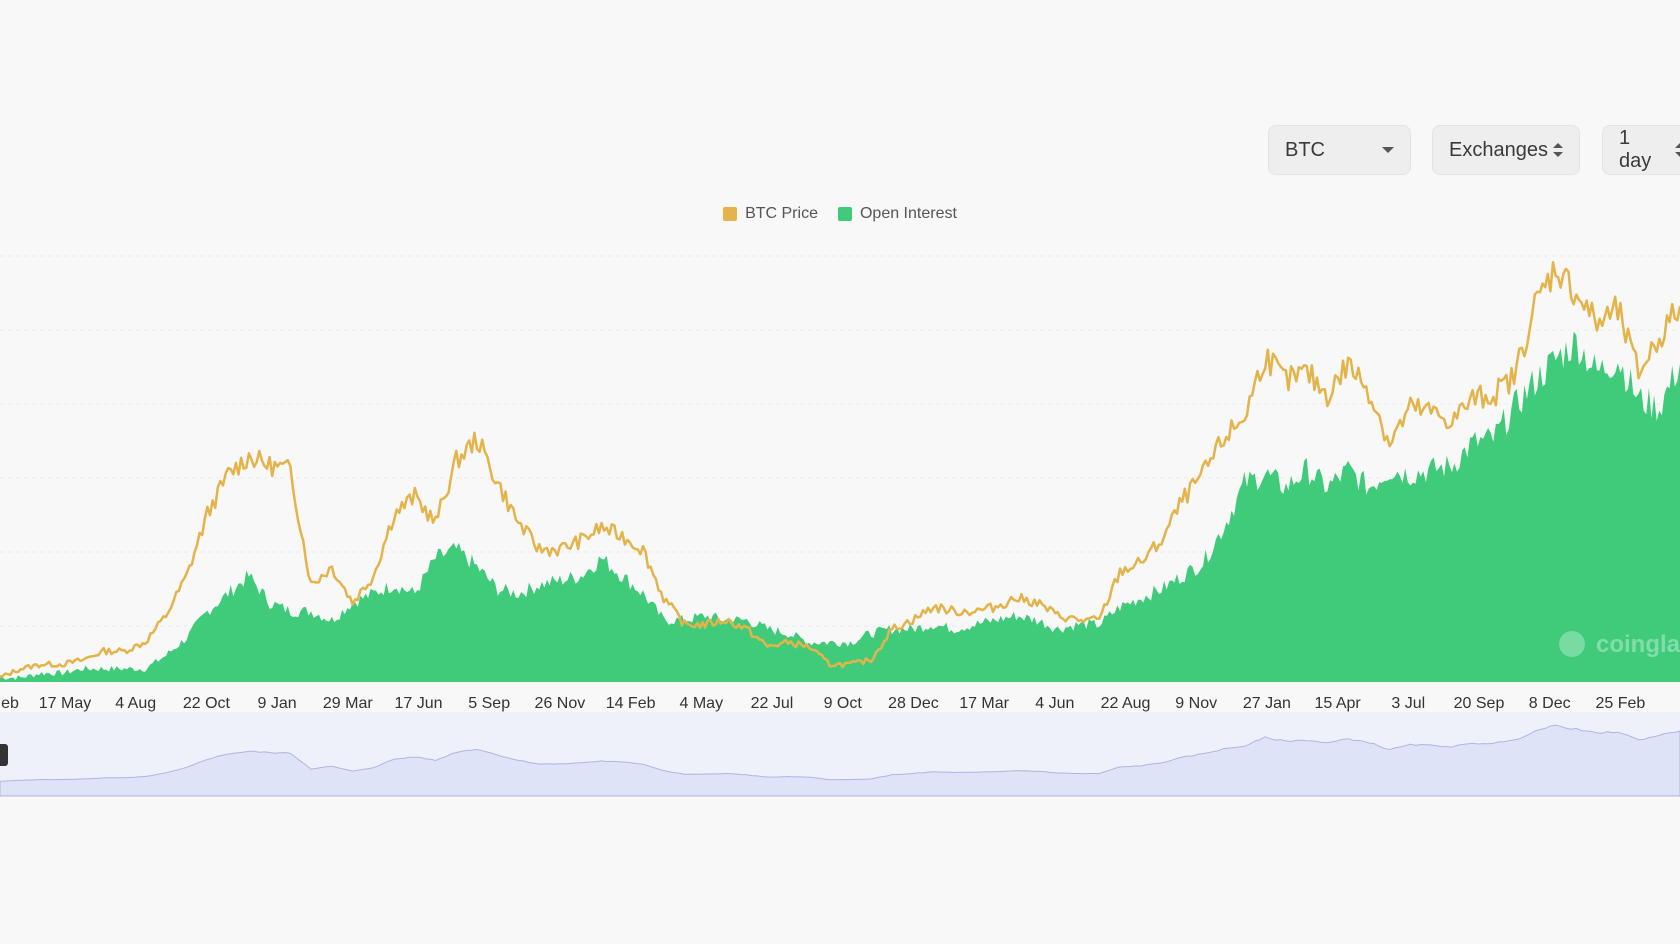 The width and height of the screenshot is (1680, 944). I want to click on legend-item-btc-price: BTC Price, so click(770, 214).